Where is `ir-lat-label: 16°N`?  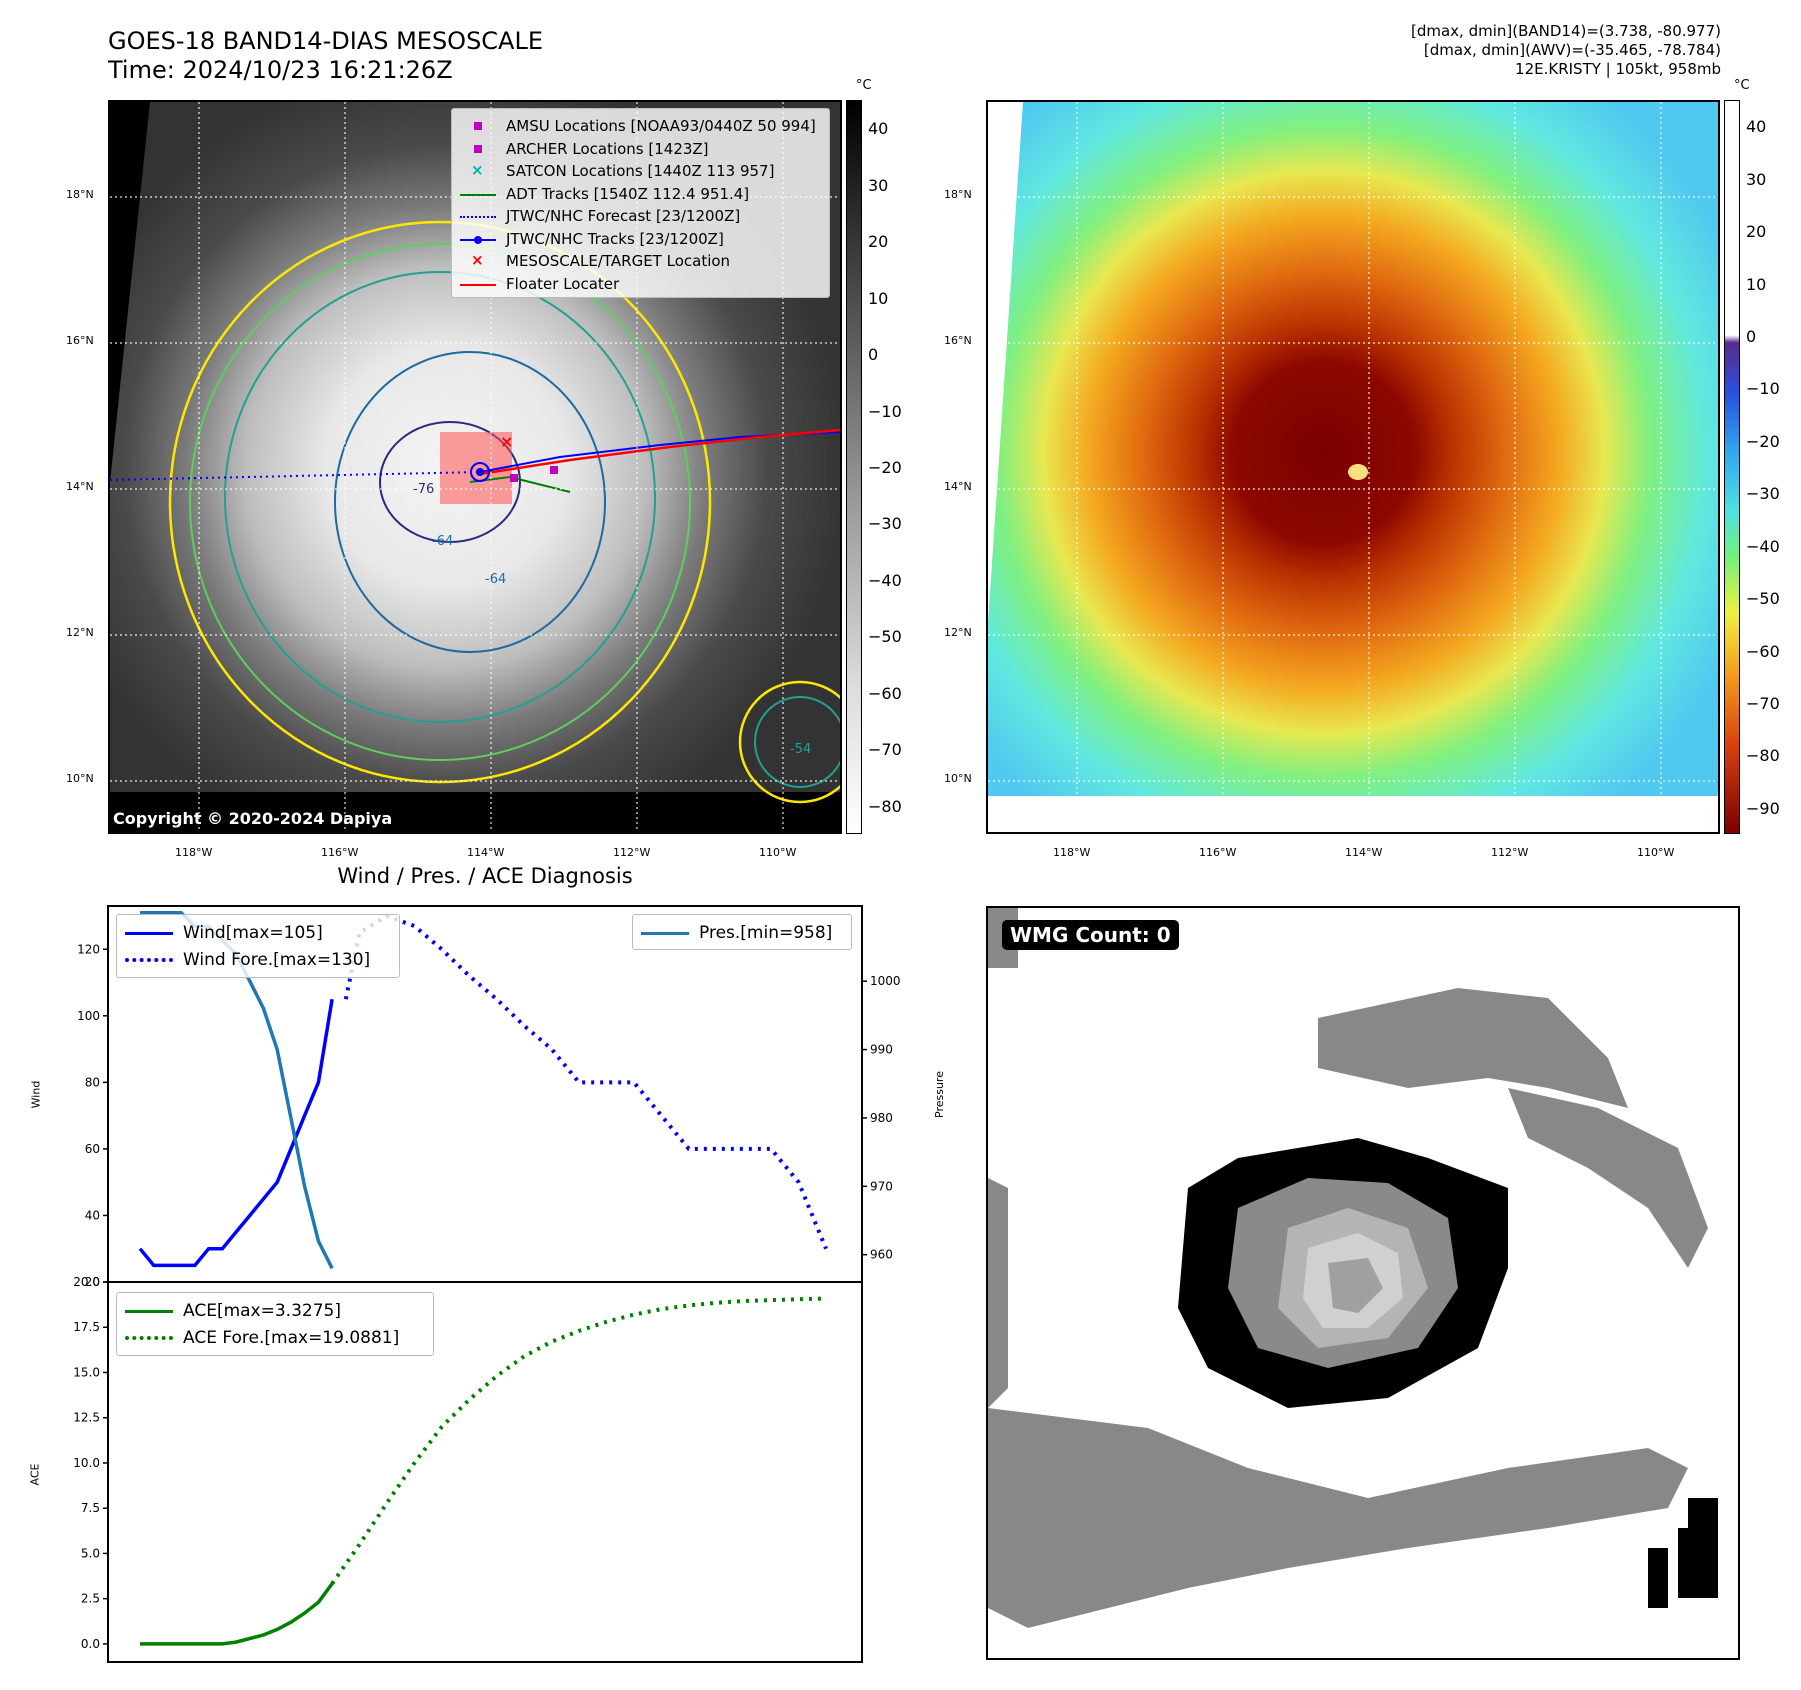 ir-lat-label: 16°N is located at coordinates (80, 340).